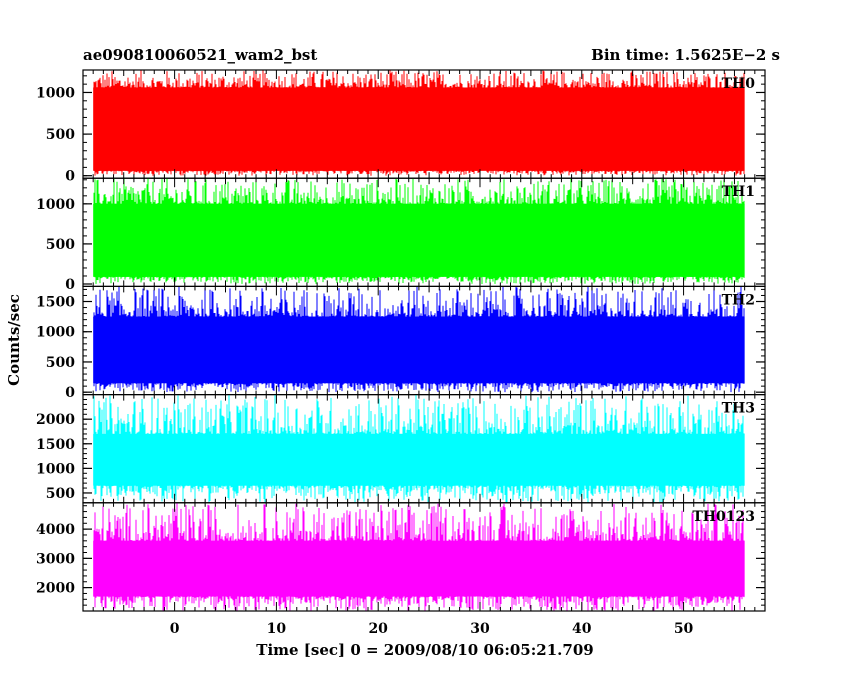  I want to click on panel-label: TH0, so click(739, 84).